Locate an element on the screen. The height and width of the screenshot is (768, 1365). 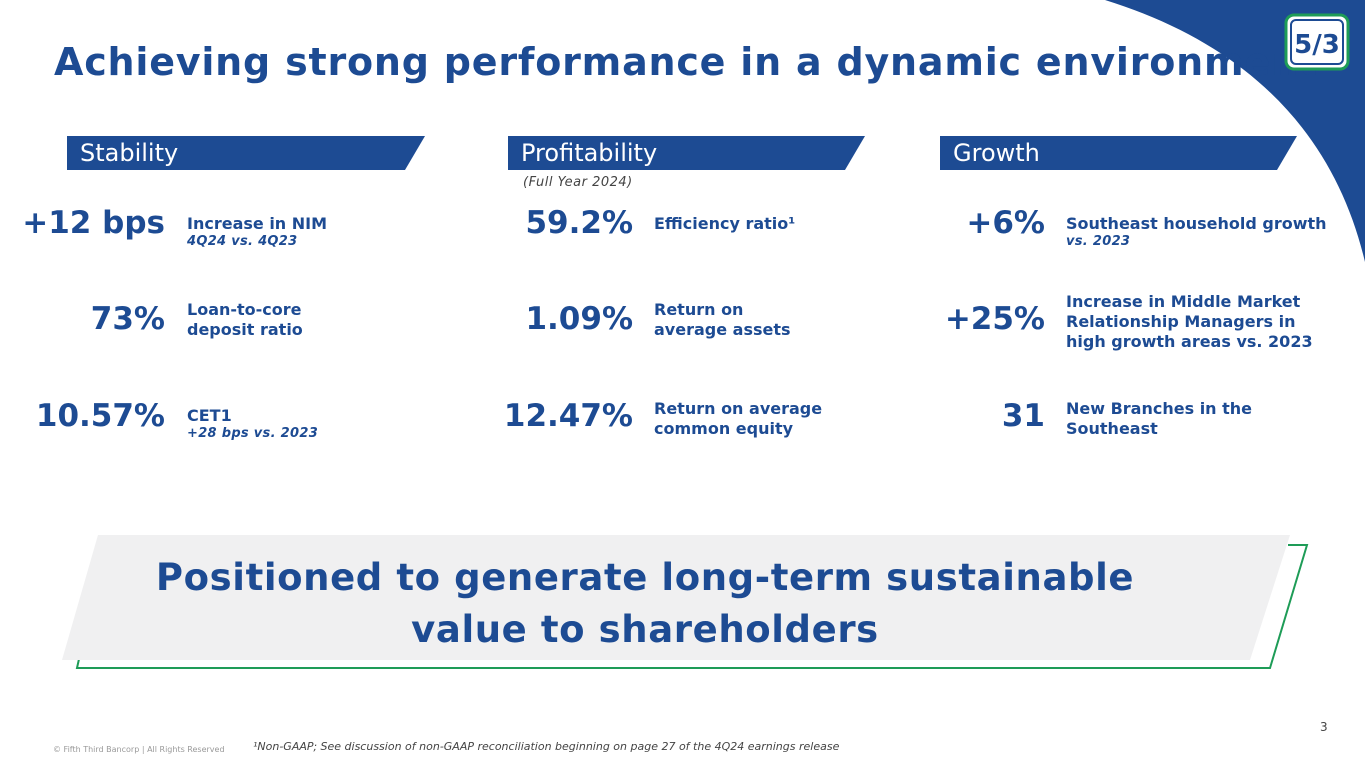
metric-value: +6% is located at coordinates (1005, 223).